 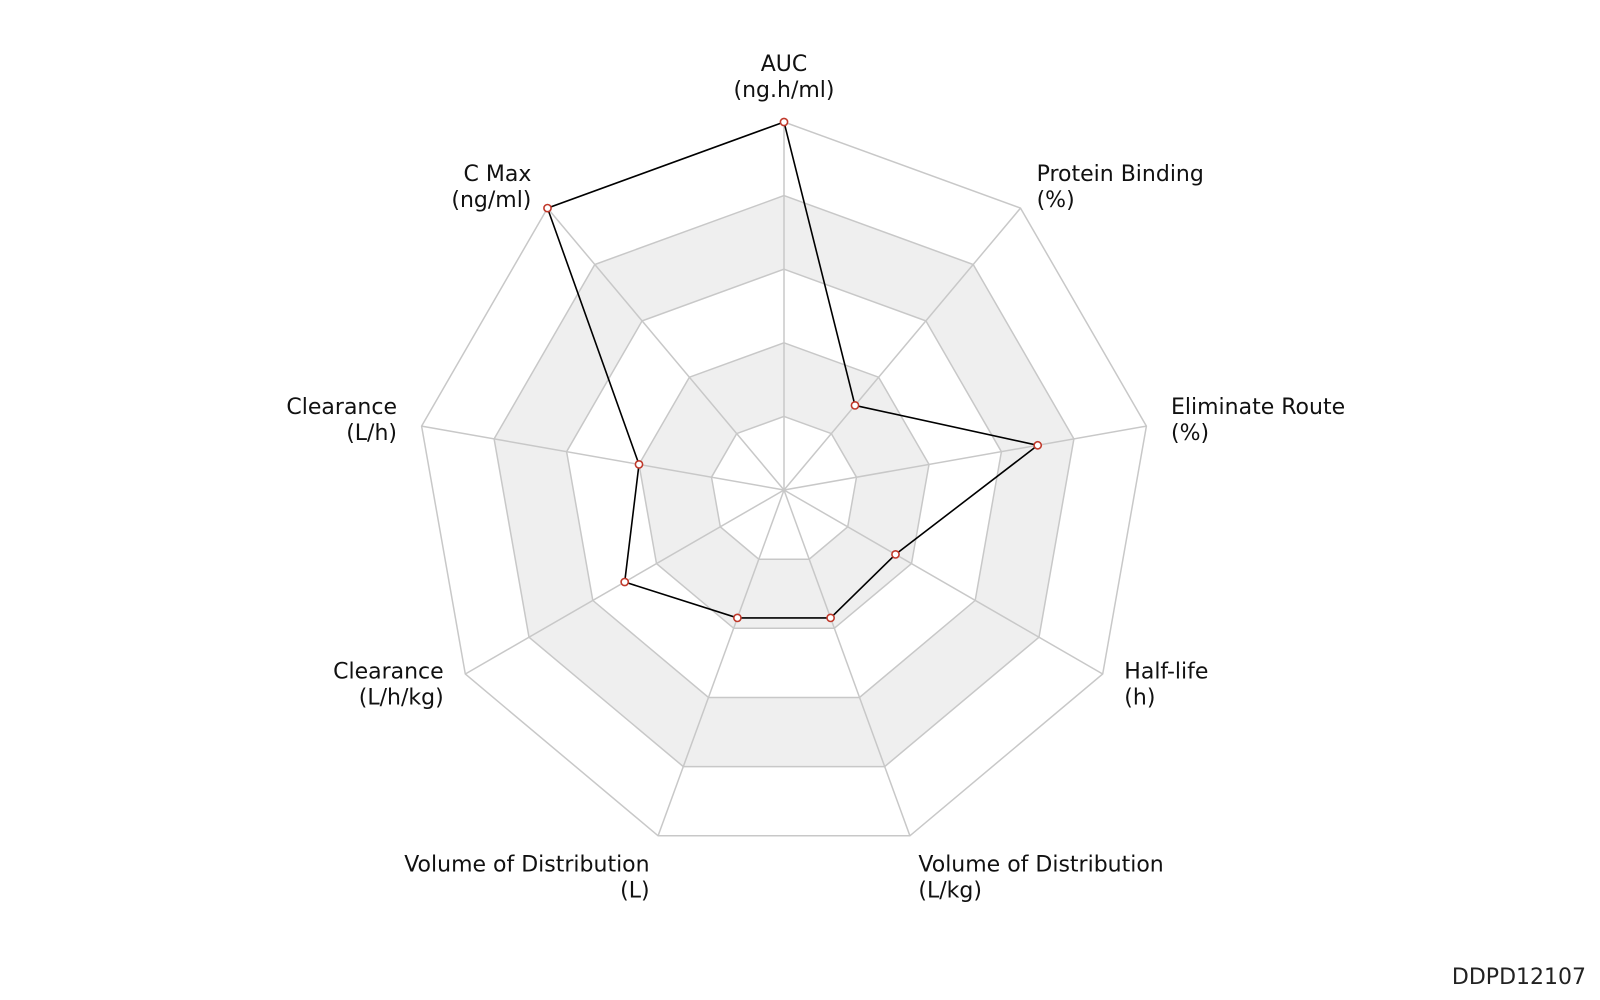 I want to click on axis-label-unit: (ng.h/ml), so click(x=784, y=90).